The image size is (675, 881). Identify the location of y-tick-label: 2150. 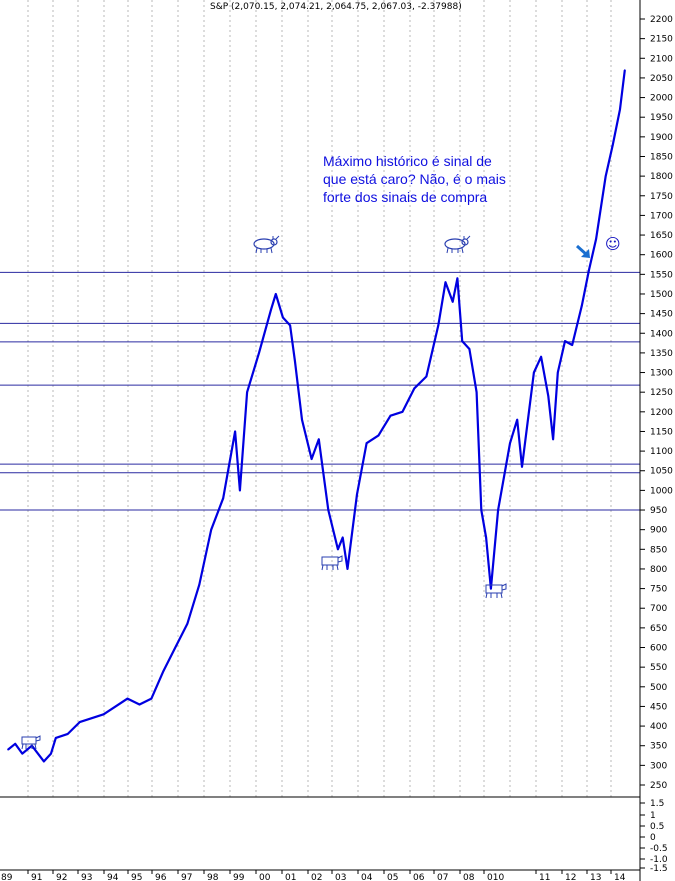
(661, 40).